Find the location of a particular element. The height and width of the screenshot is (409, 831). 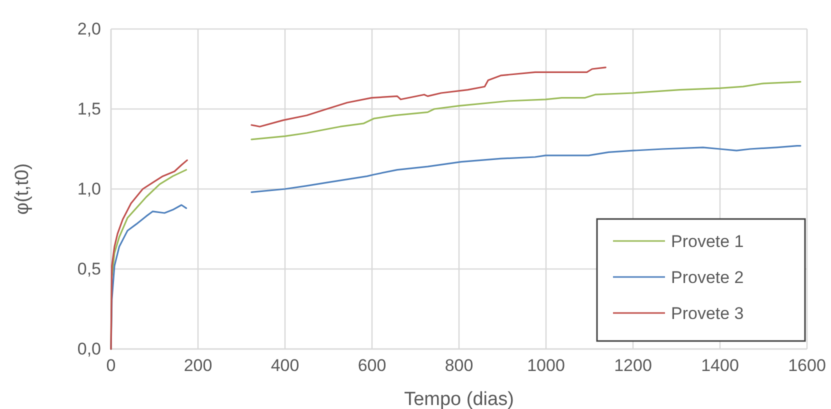

y-tick-label: 0,0 is located at coordinates (89, 348).